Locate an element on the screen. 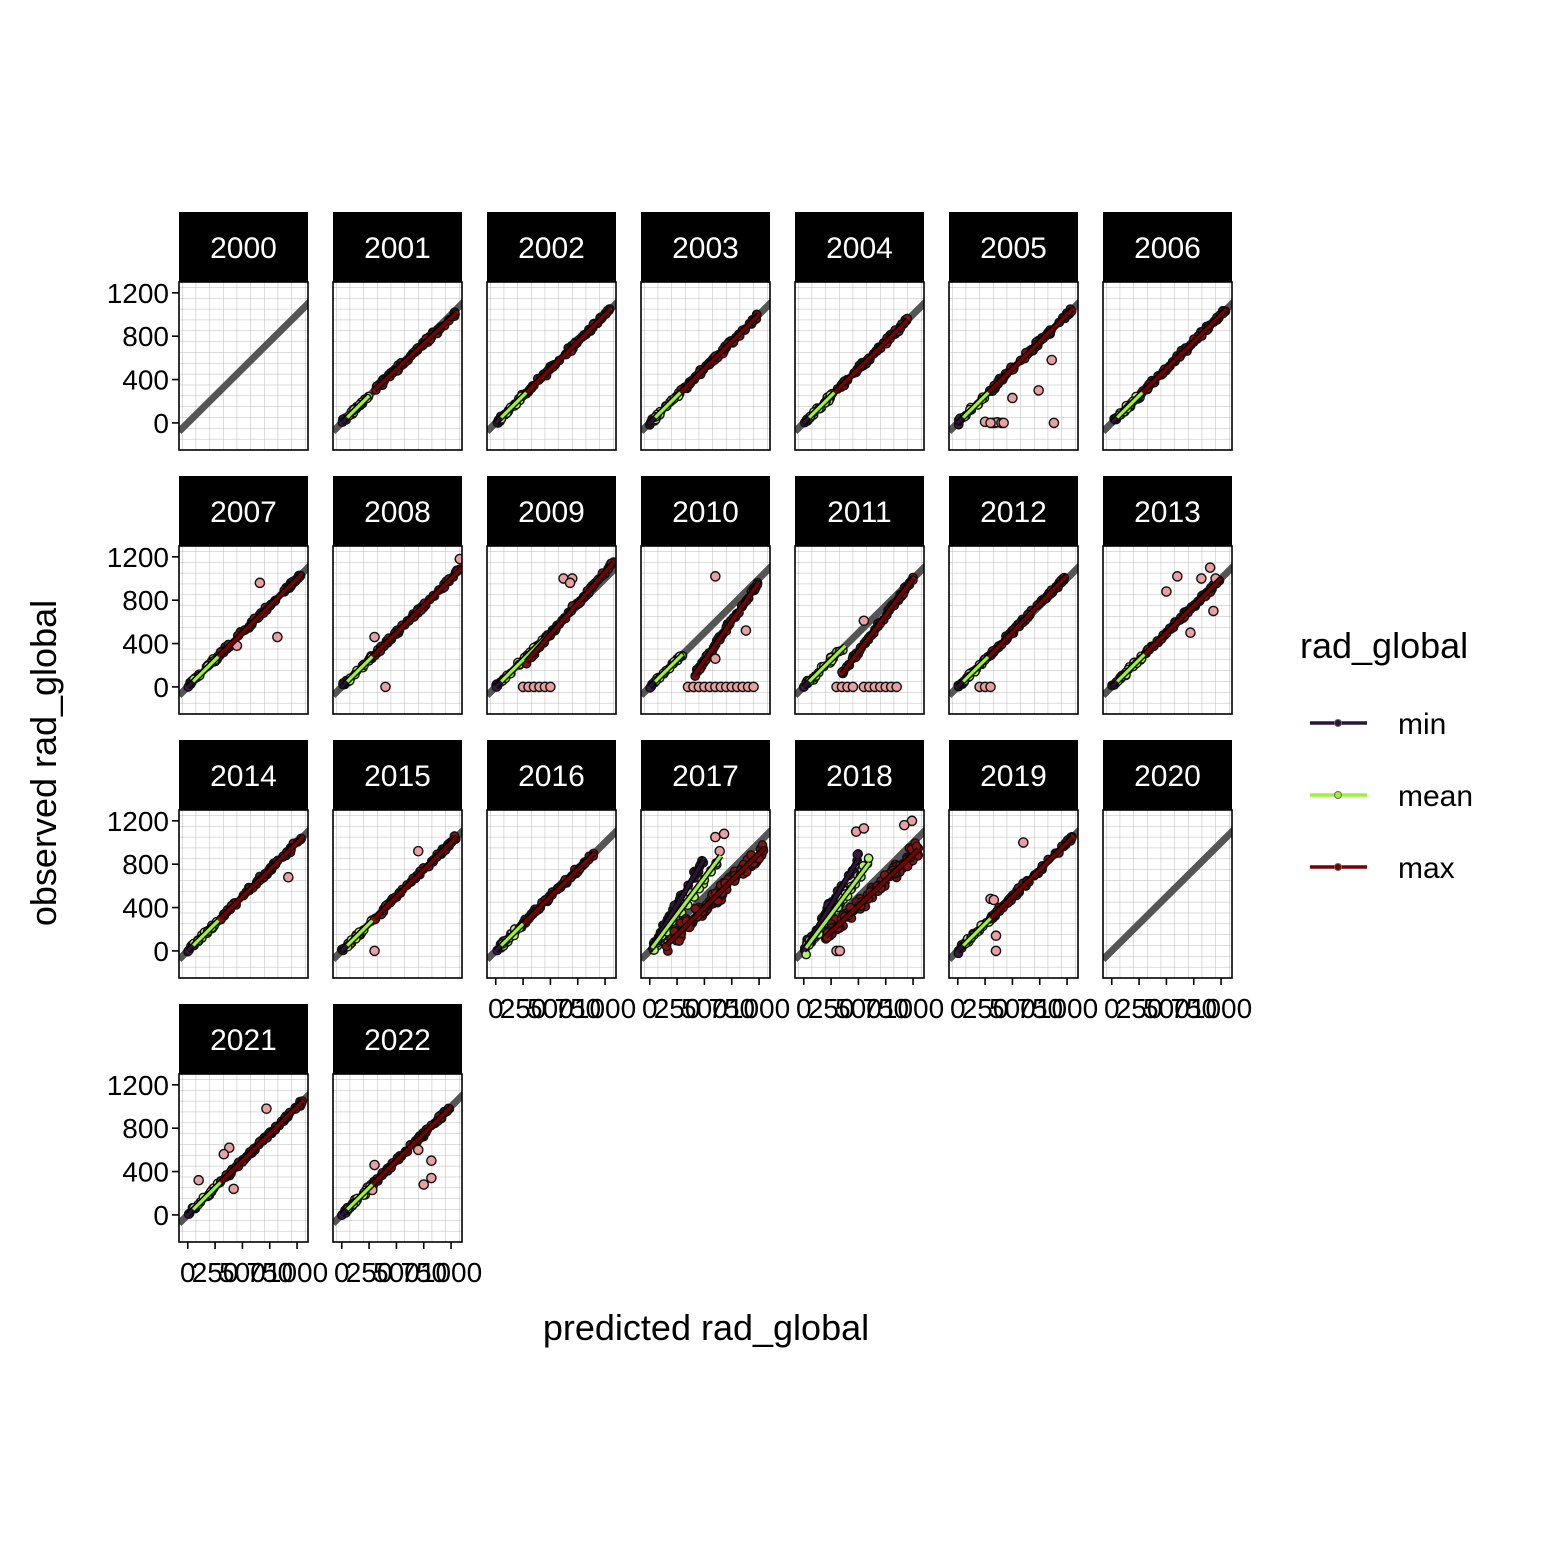 The height and width of the screenshot is (1562, 1562). facet-panel-2004: 2004 is located at coordinates (859, 331).